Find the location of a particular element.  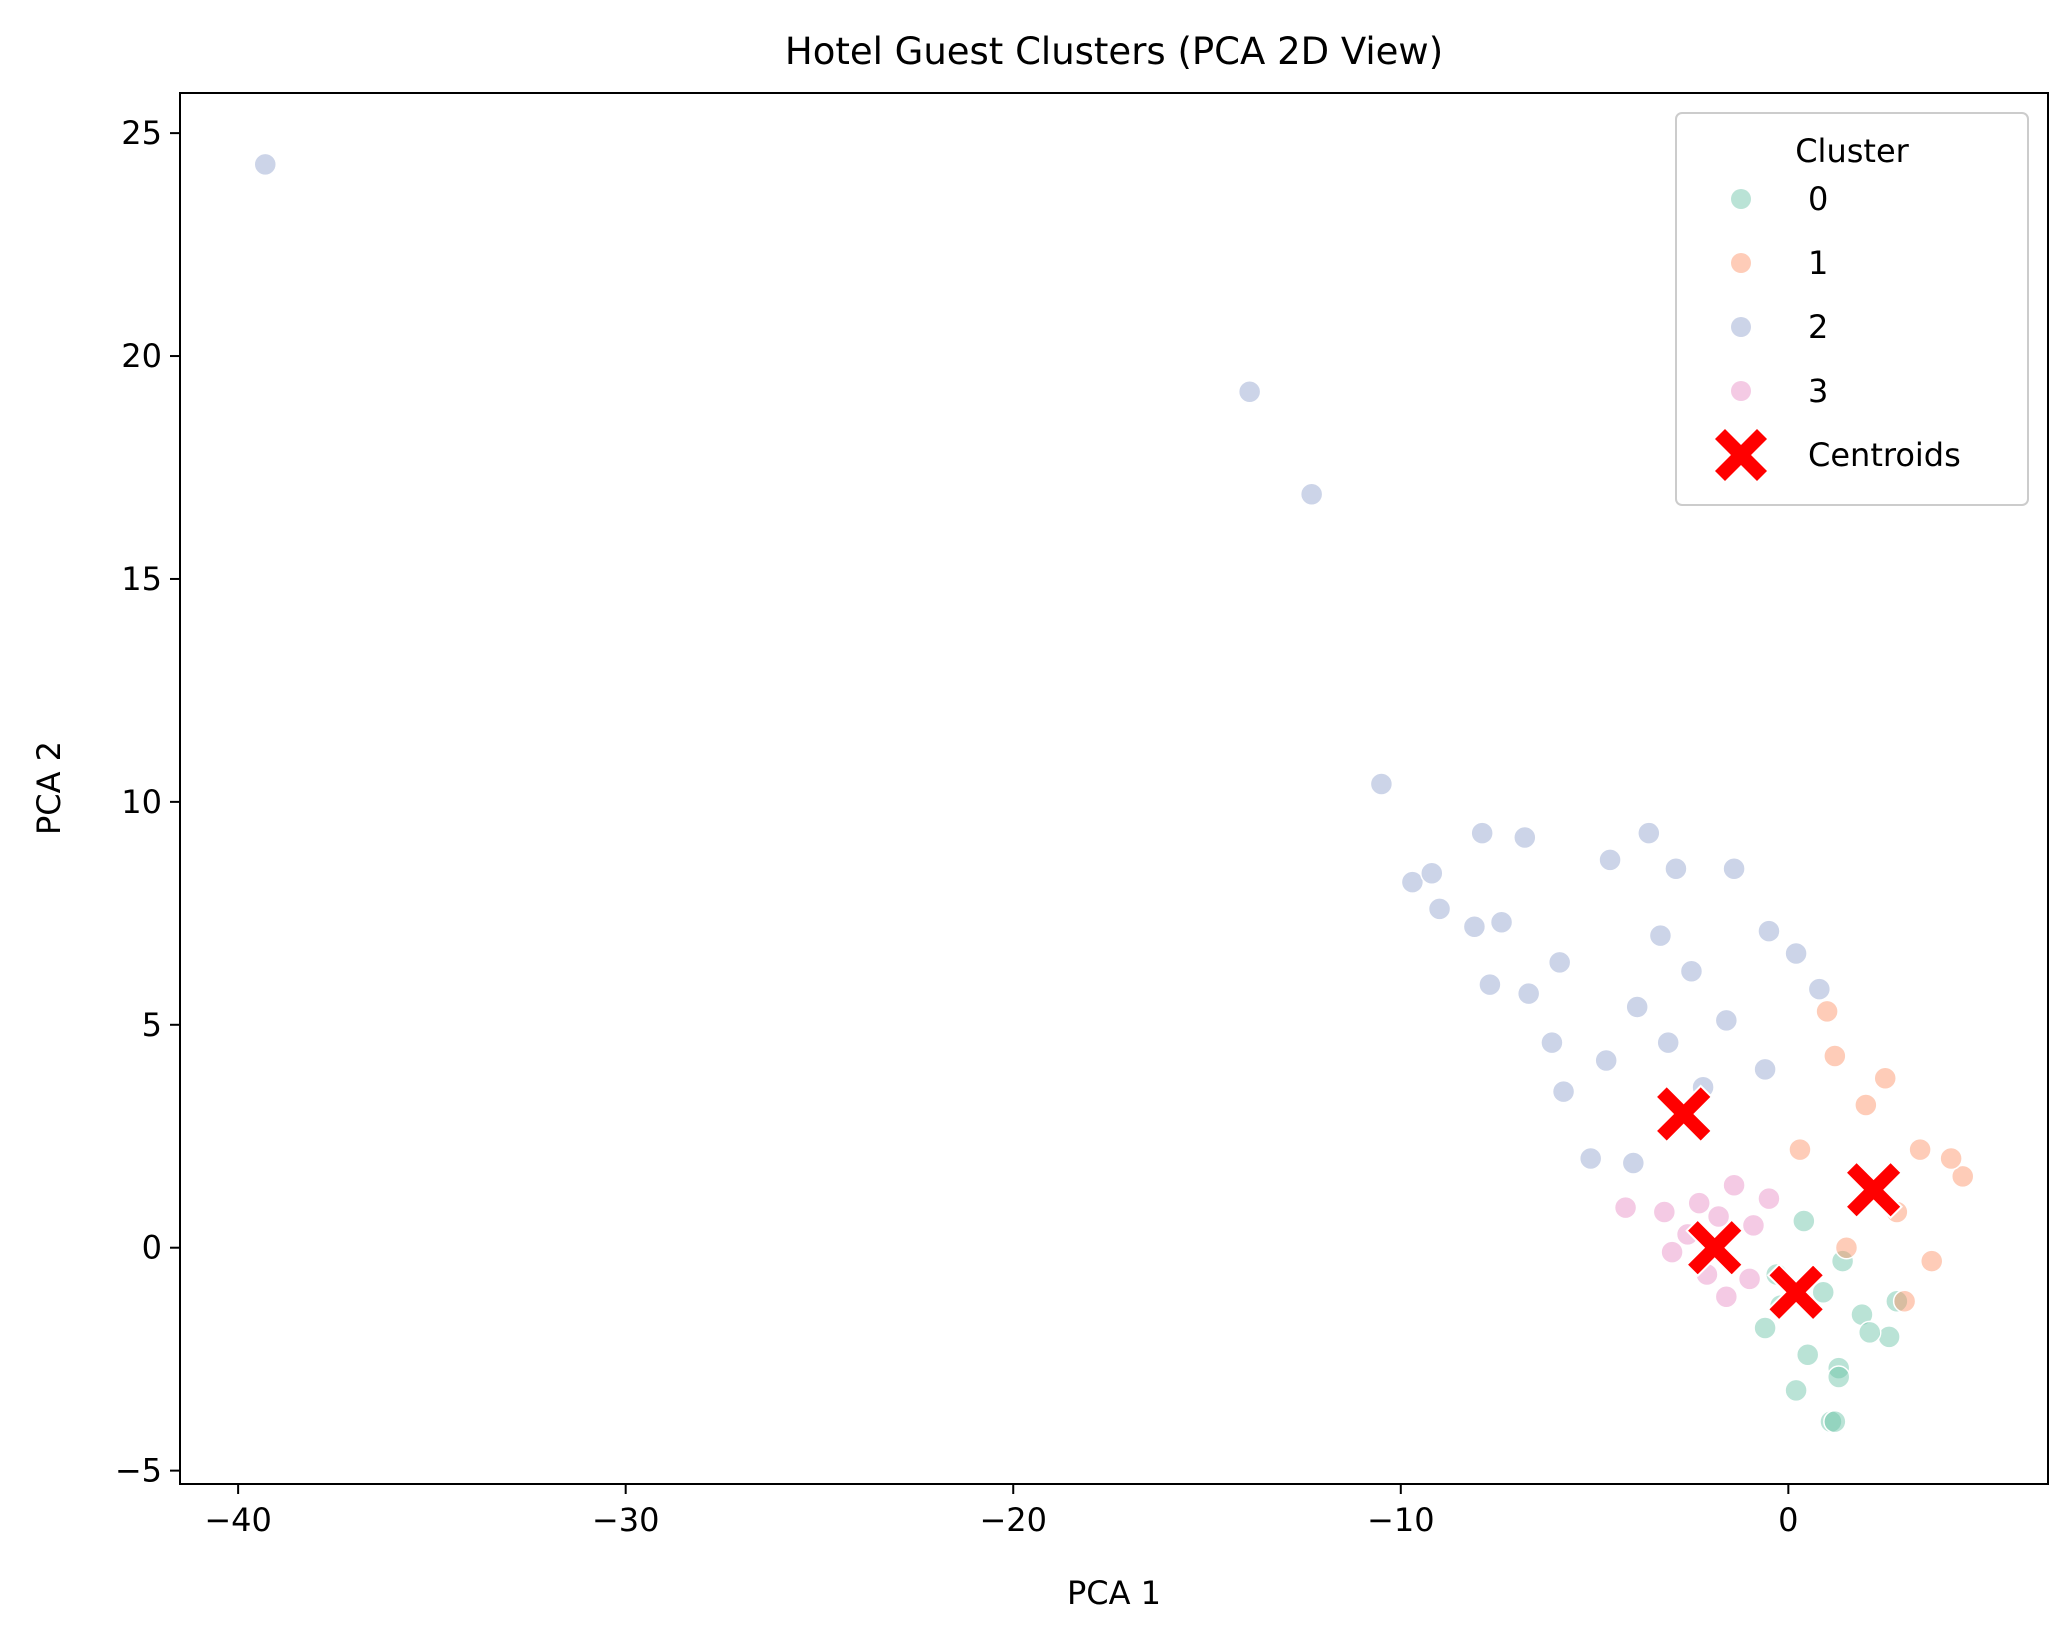

legend: Cluster 0 1 2 3 Centroids is located at coordinates (1852, 309).